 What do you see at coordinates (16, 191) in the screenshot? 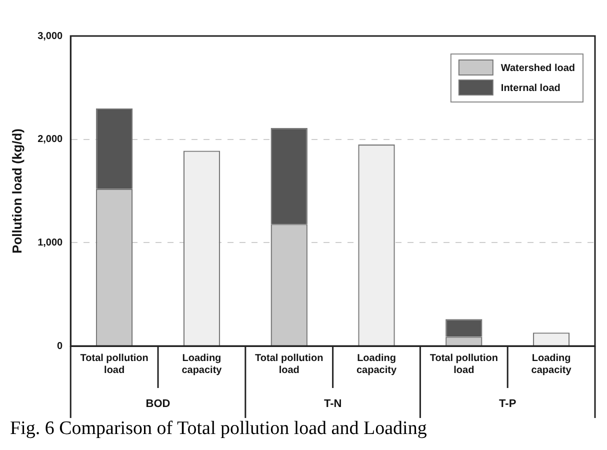
I see `y-axis-title: Pollution load (kg/d)` at bounding box center [16, 191].